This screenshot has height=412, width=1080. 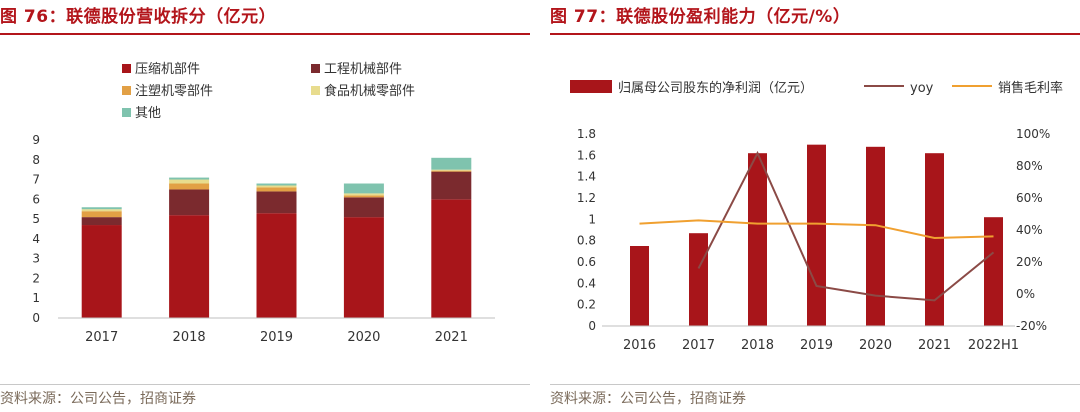 I want to click on y-left-tick-label: 0.4, so click(x=586, y=283).